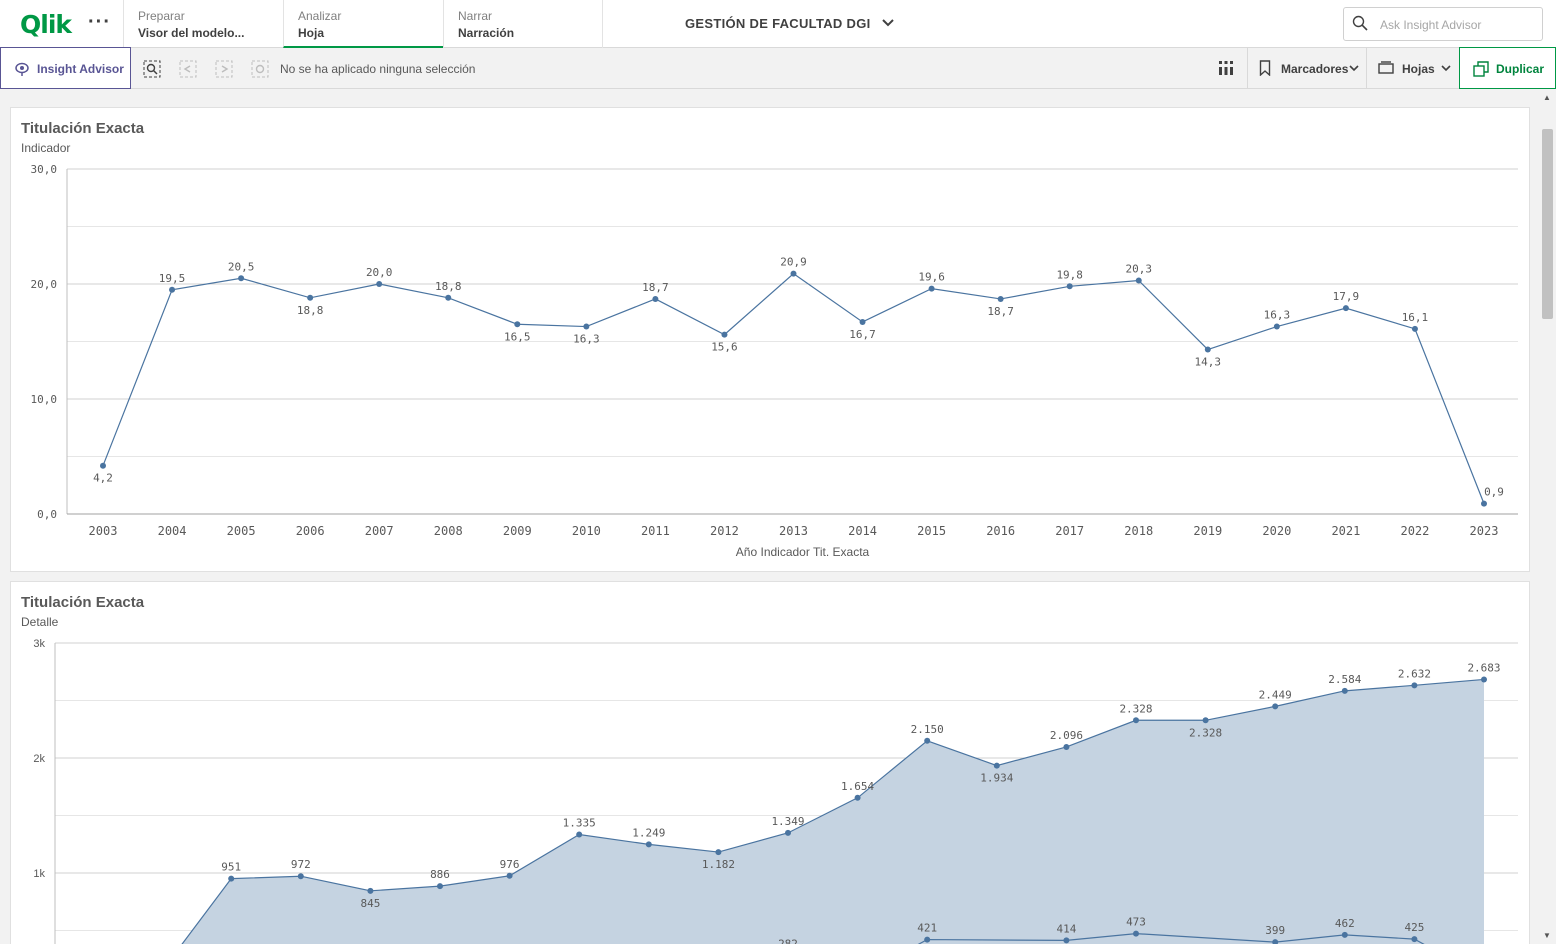 Image resolution: width=1556 pixels, height=944 pixels. What do you see at coordinates (99, 22) in the screenshot?
I see `more-menu-icon: ···` at bounding box center [99, 22].